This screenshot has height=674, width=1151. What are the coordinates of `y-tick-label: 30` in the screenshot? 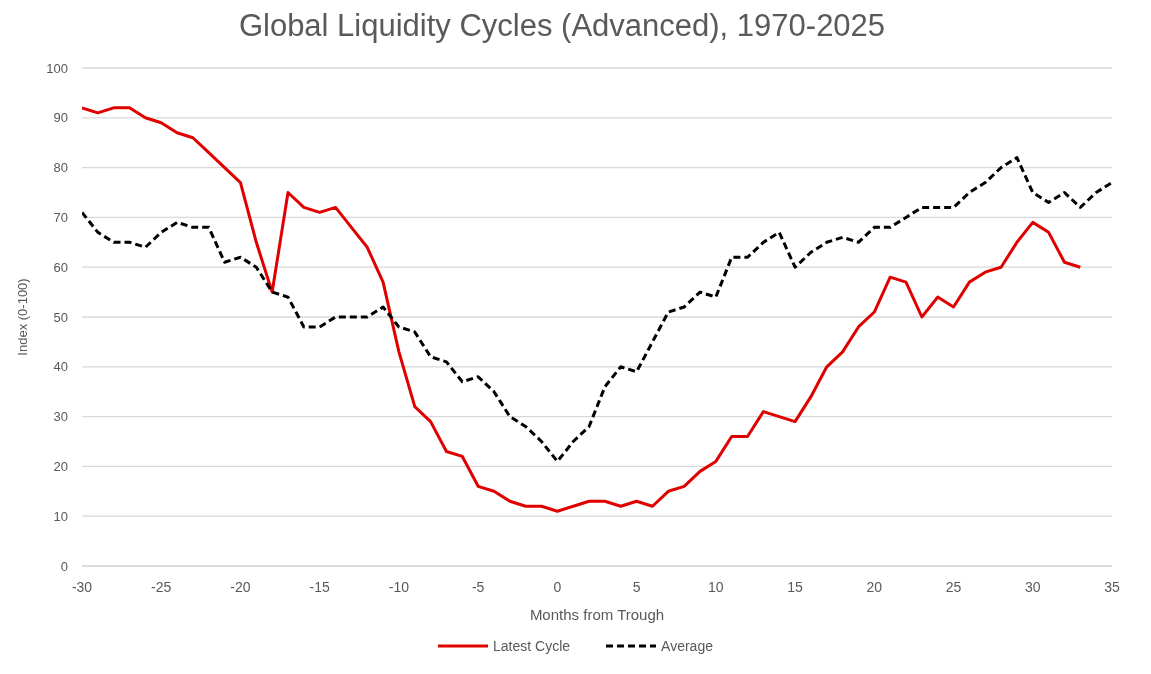 It's located at (60, 417).